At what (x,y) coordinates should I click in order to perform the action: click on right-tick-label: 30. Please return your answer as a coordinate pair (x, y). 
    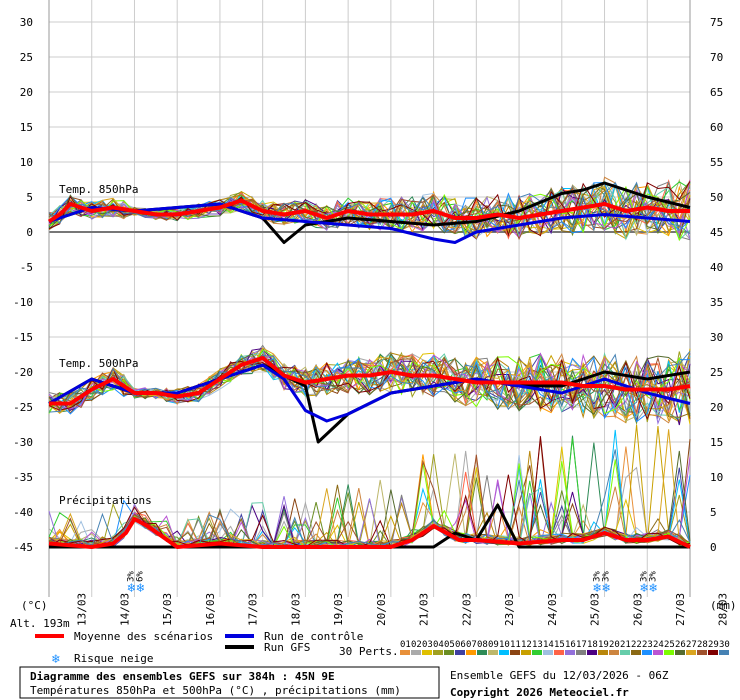
    Looking at the image, I should click on (716, 337).